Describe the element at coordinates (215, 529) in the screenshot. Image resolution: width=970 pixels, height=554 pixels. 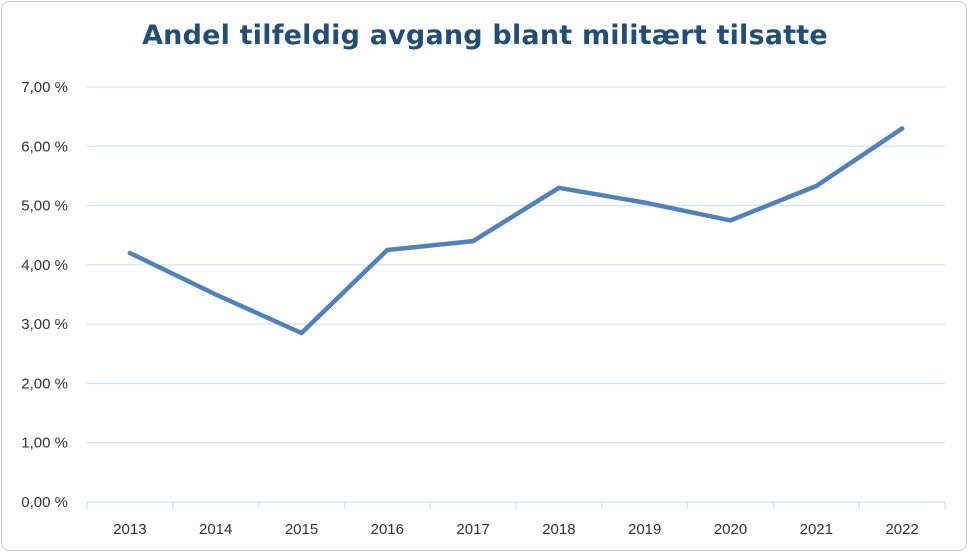
I see `x-tick-label-2014: 2014` at that location.